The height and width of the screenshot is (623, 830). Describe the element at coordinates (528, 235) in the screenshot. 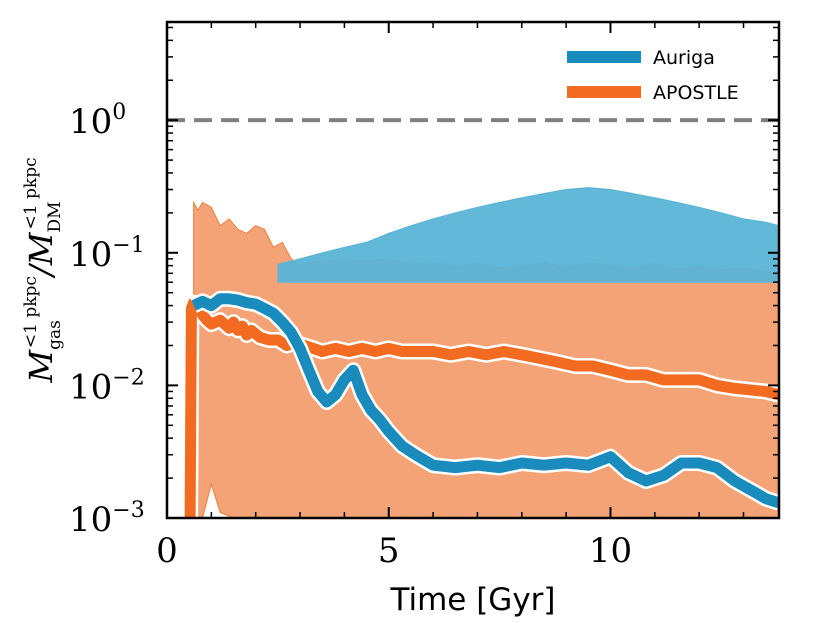

I see `auriga-scatter-band` at that location.